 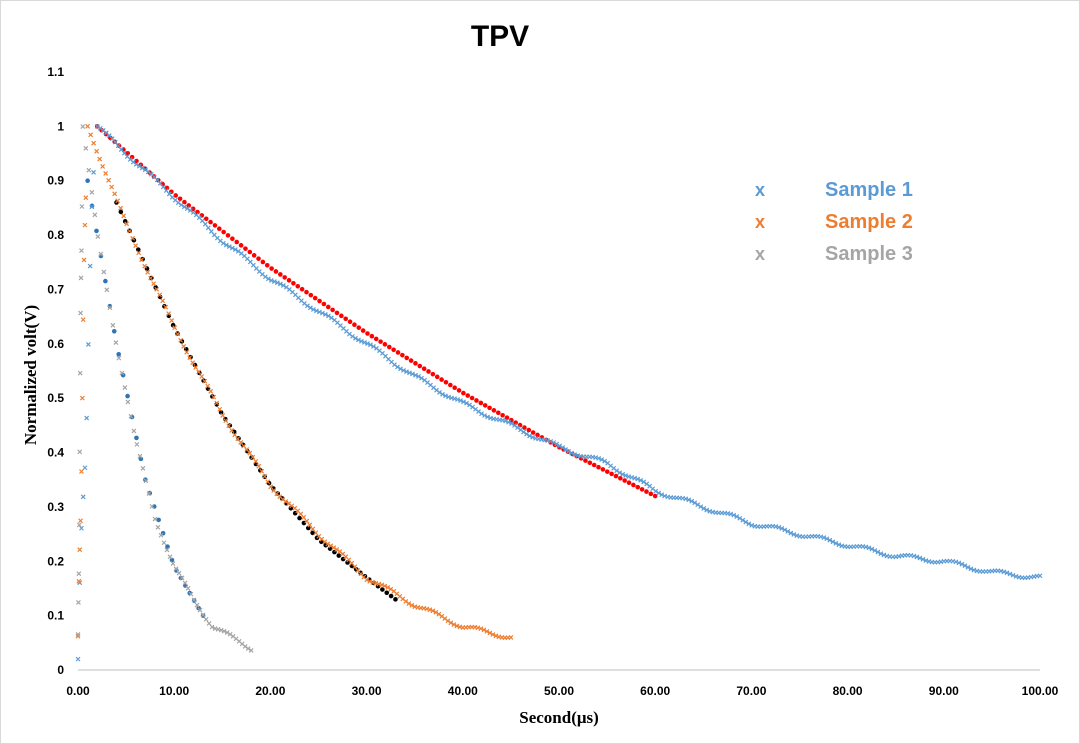 I want to click on x-tick-label: 20.00, so click(x=270, y=691).